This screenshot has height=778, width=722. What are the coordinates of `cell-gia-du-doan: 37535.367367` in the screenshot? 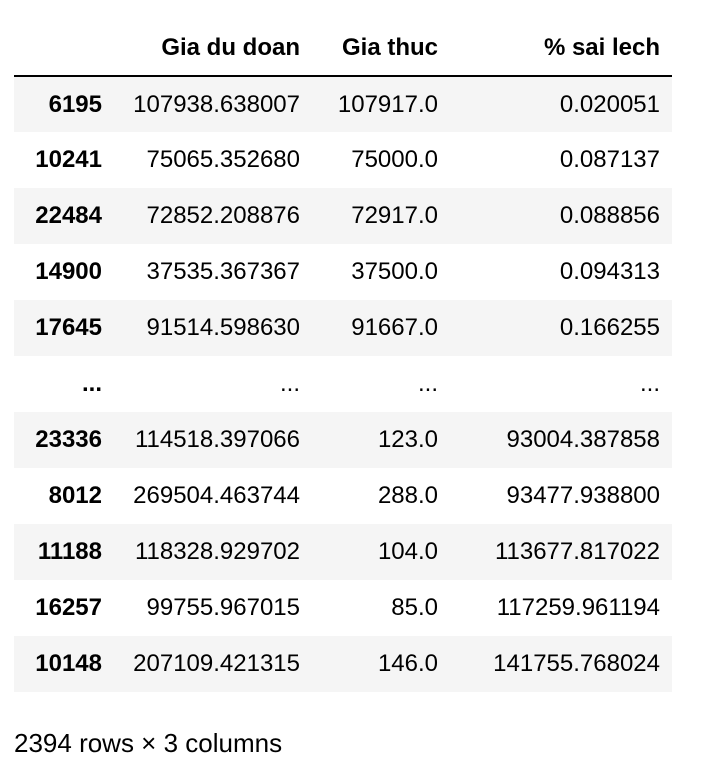 It's located at (223, 271).